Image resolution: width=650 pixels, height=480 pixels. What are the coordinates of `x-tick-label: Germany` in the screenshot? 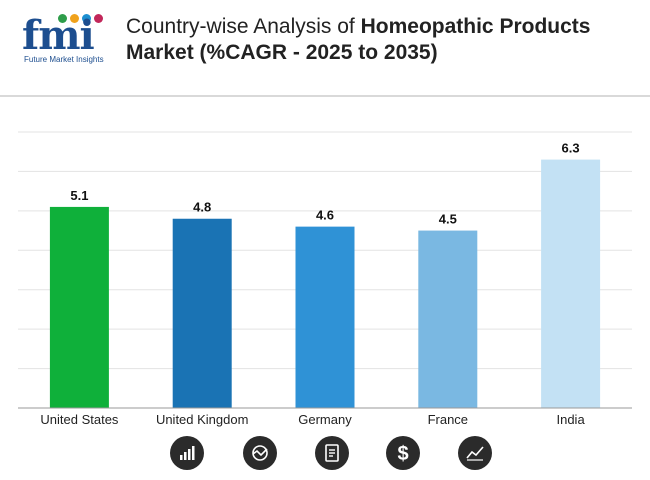 It's located at (325, 419).